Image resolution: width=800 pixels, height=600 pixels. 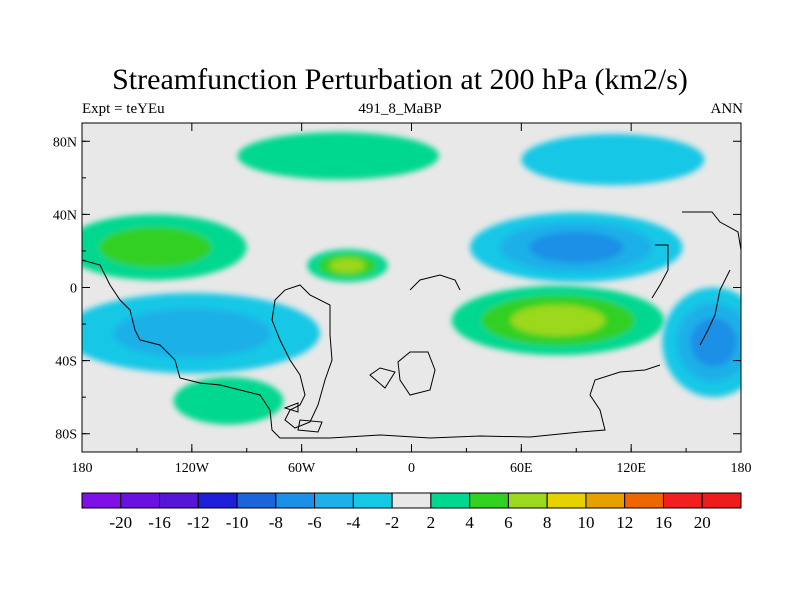 I want to click on colorbar-label: -6, so click(x=315, y=522).